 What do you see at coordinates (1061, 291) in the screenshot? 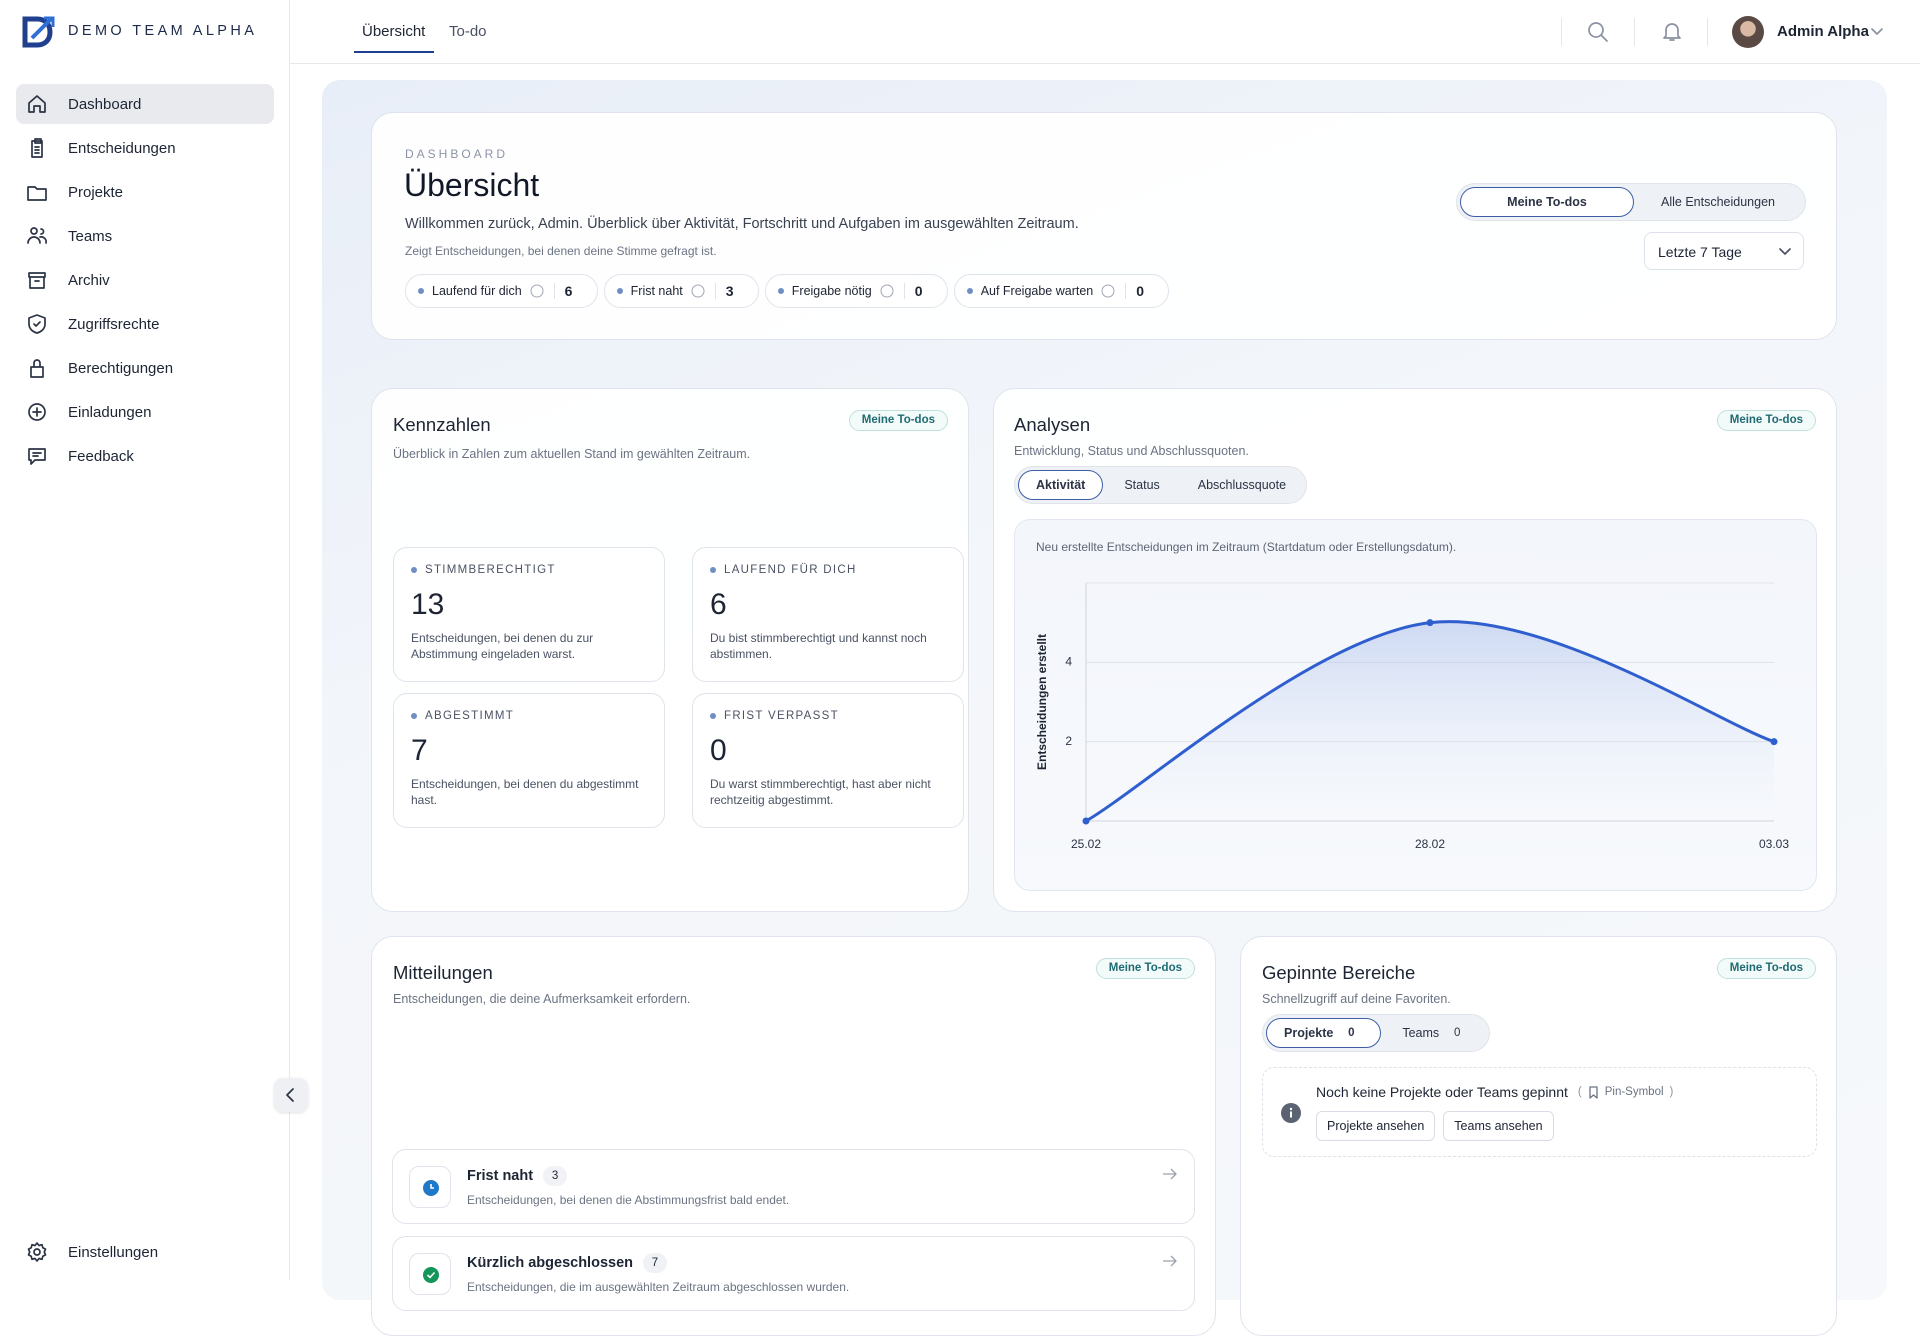
I see `status-pill: Auf Freigabe warten 0` at bounding box center [1061, 291].